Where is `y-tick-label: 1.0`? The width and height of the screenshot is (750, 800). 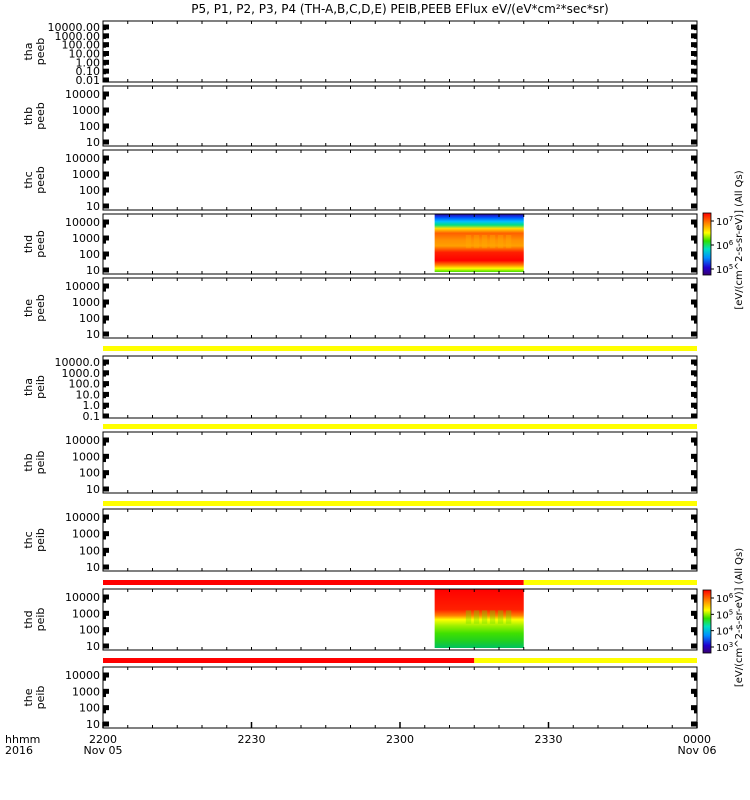
y-tick-label: 1.0 is located at coordinates (92, 405).